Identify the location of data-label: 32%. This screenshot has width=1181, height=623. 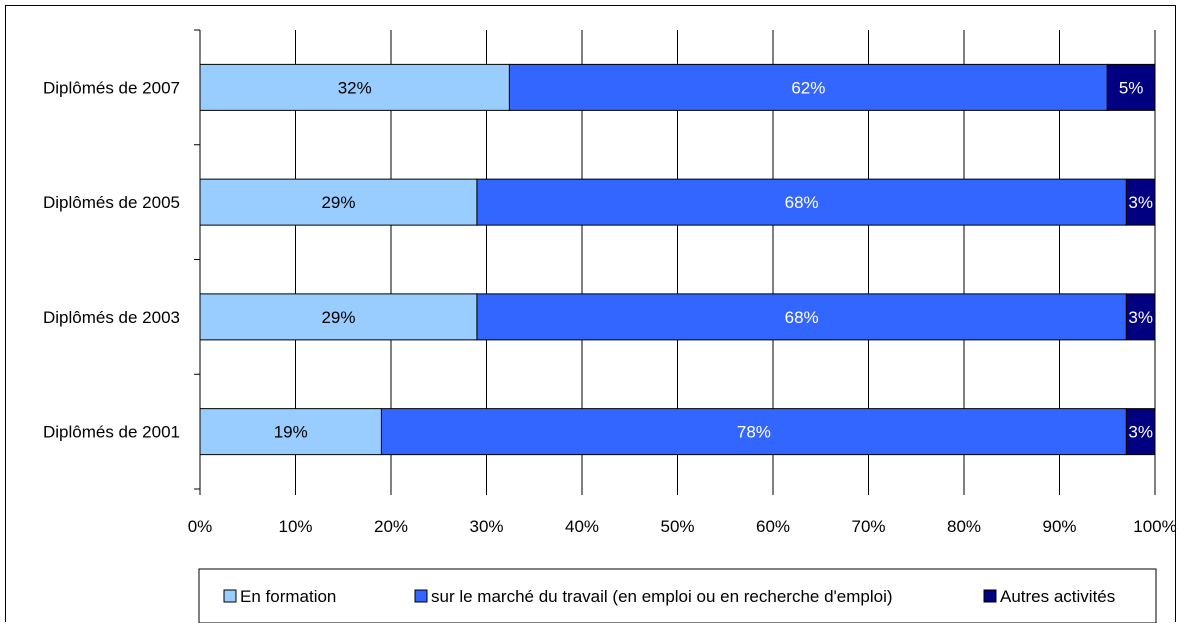
(355, 87).